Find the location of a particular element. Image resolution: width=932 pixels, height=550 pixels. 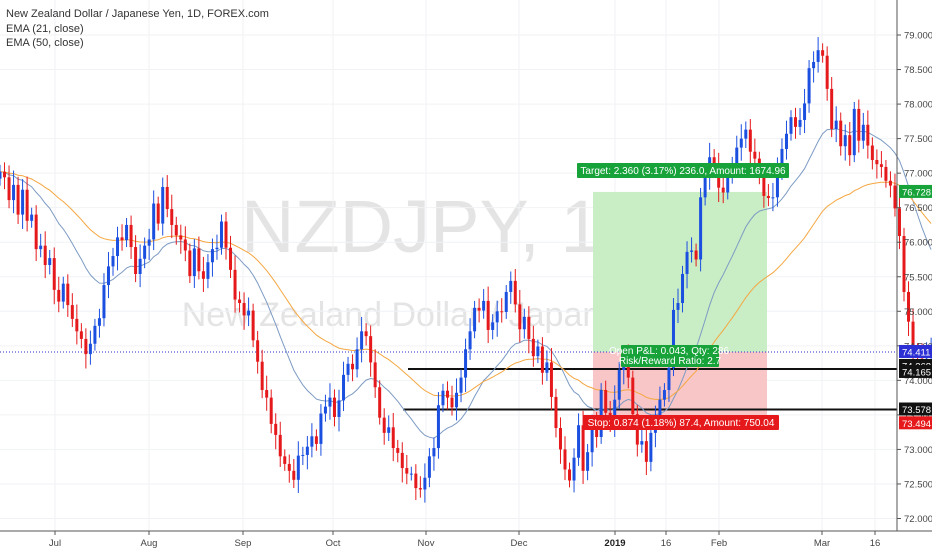

y-tick-label: 75.000 is located at coordinates (918, 312).